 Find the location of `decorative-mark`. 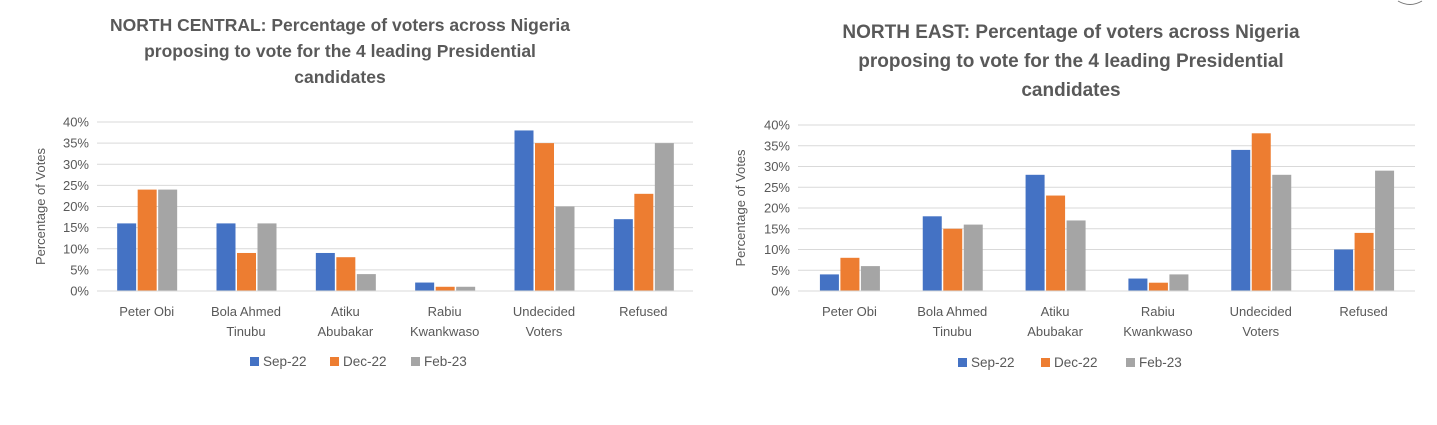

decorative-mark is located at coordinates (1410, 2).